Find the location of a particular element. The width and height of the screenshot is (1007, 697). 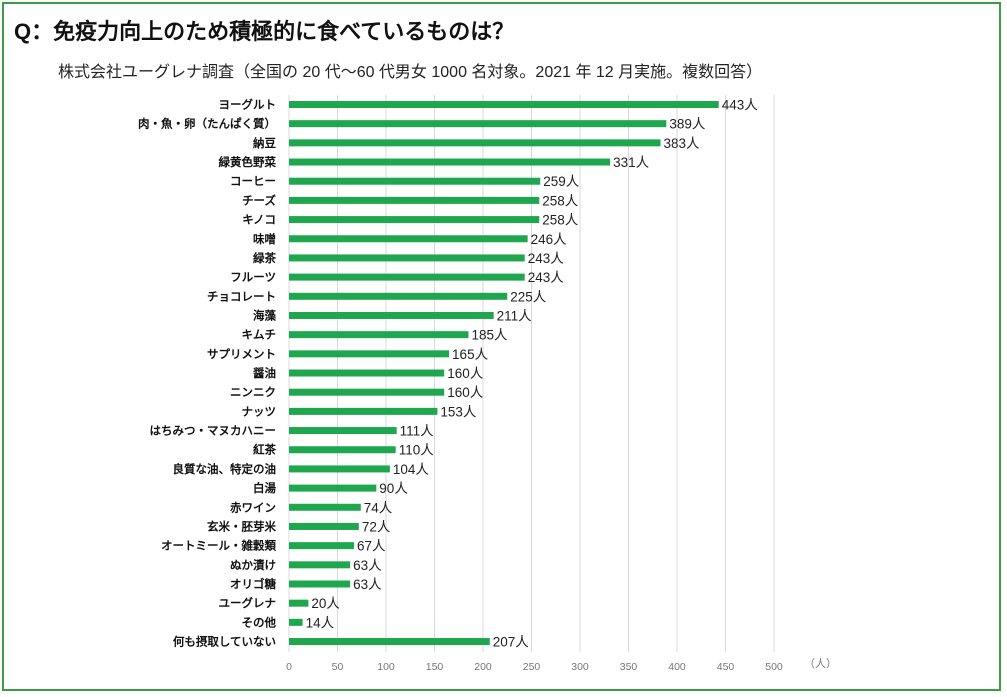

x-tick-label: 450 is located at coordinates (726, 667).